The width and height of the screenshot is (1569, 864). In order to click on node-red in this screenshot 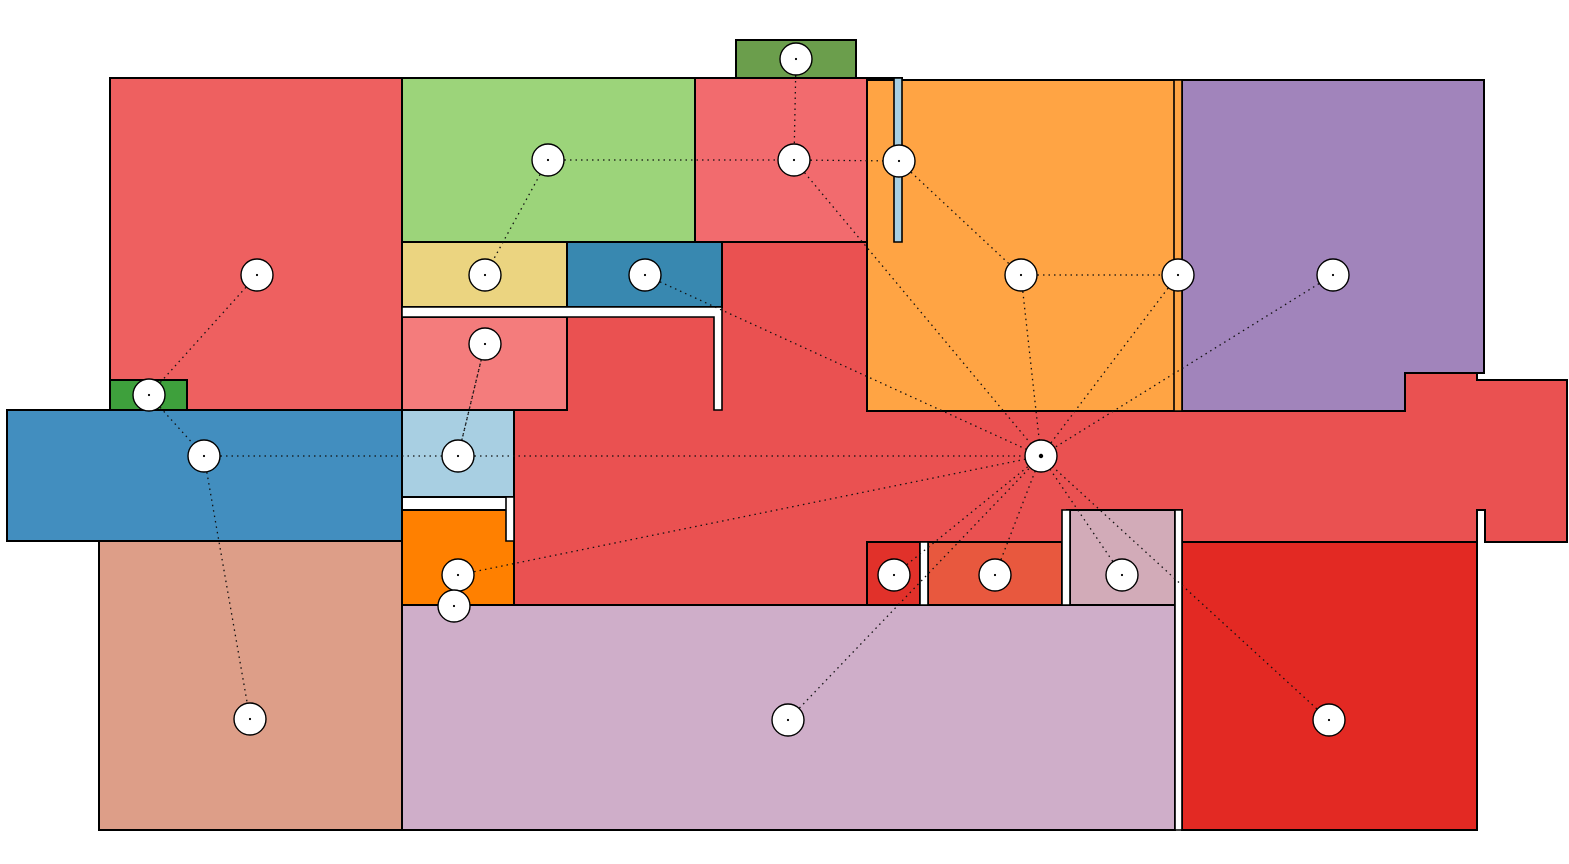, I will do `click(1329, 720)`.